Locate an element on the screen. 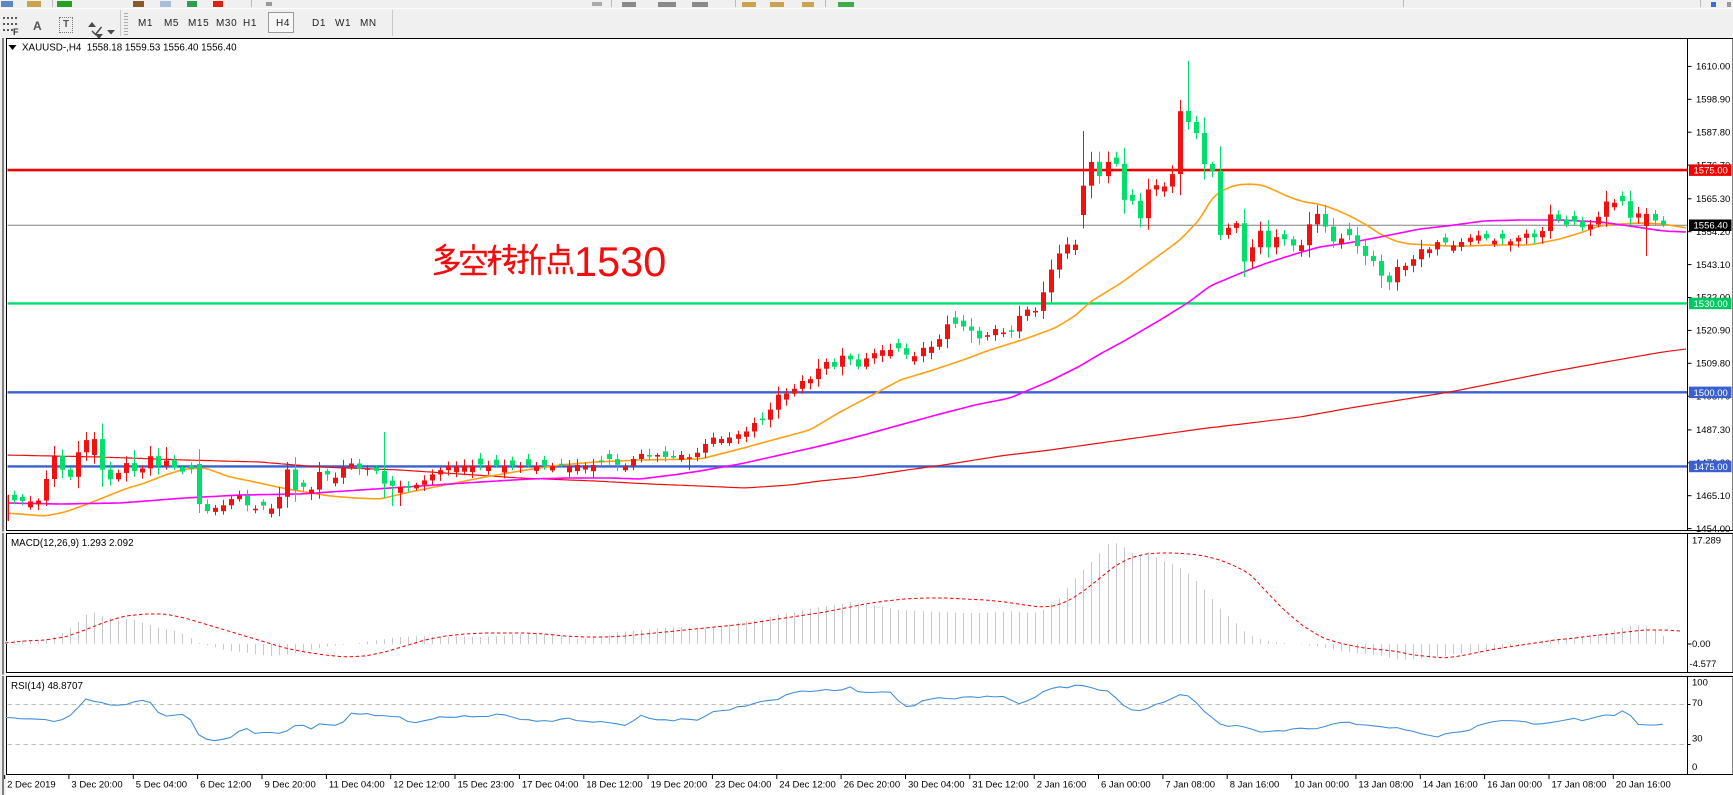 This screenshot has width=1733, height=795. svg-text: 8 Jan 16:00 is located at coordinates (1255, 785).